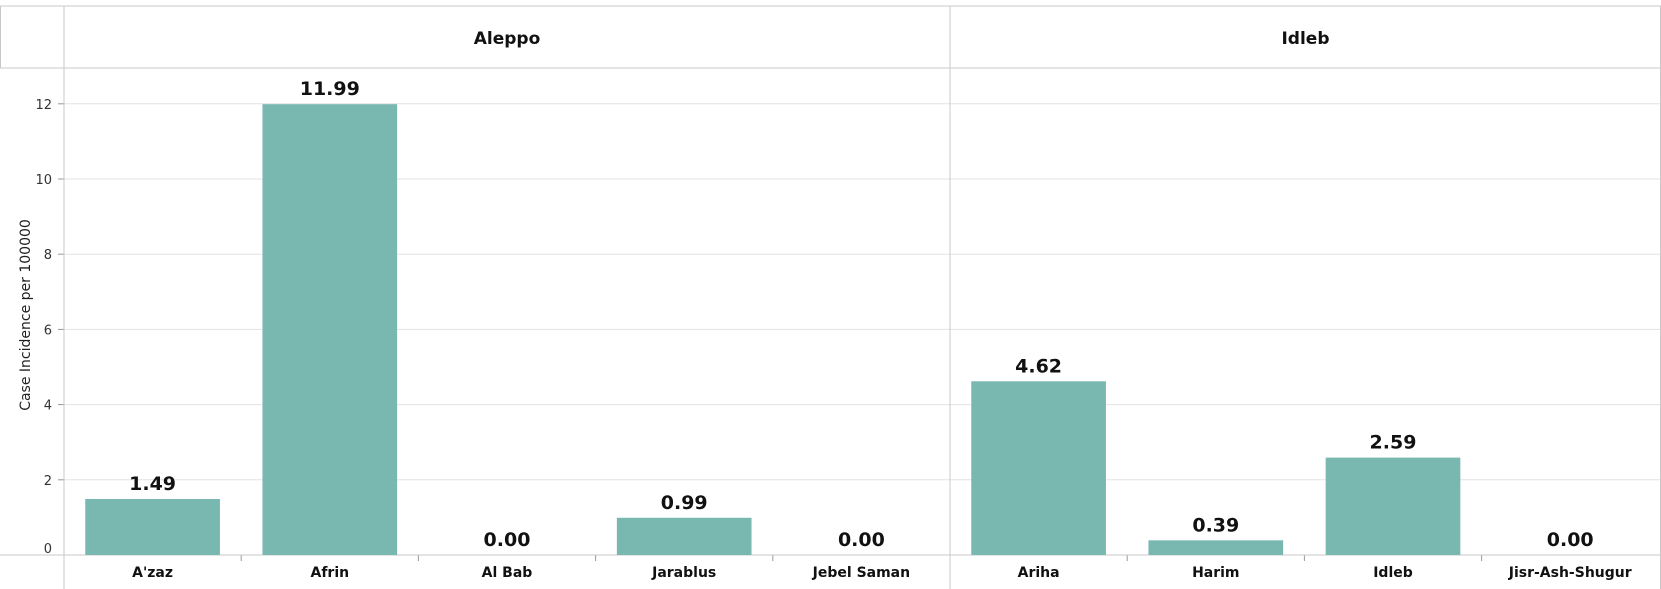 This screenshot has width=1661, height=589. Describe the element at coordinates (1305, 39) in the screenshot. I see `pane-title-idleb: Idleb` at that location.